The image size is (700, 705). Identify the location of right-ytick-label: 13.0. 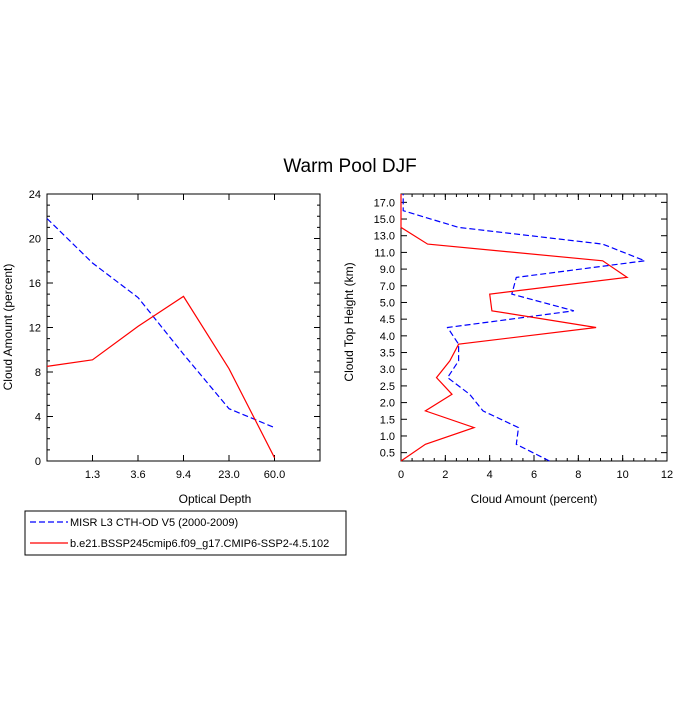
(384, 237).